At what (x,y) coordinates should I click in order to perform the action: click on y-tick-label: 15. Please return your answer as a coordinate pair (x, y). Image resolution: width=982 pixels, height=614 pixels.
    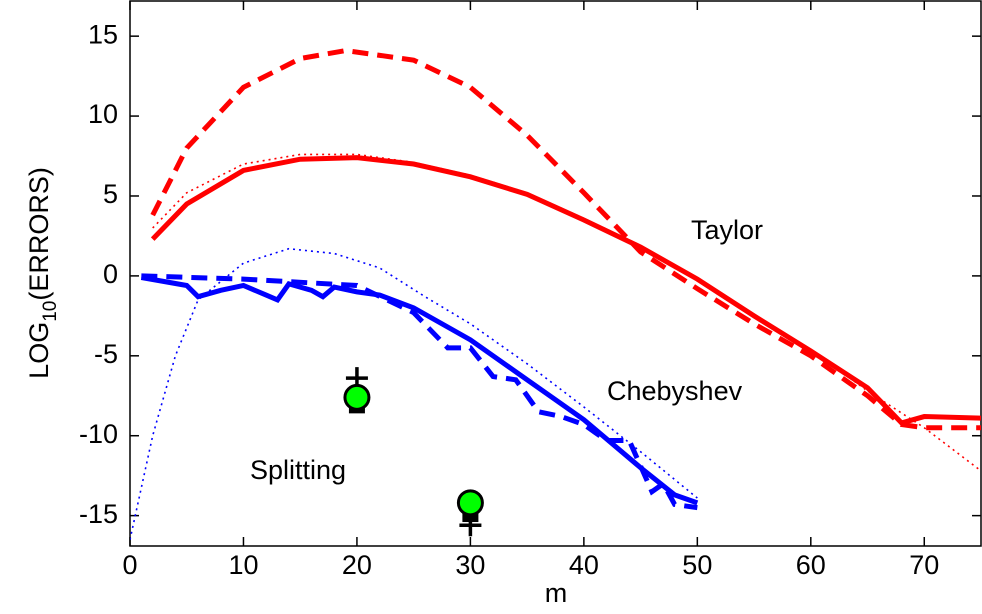
    Looking at the image, I should click on (103, 34).